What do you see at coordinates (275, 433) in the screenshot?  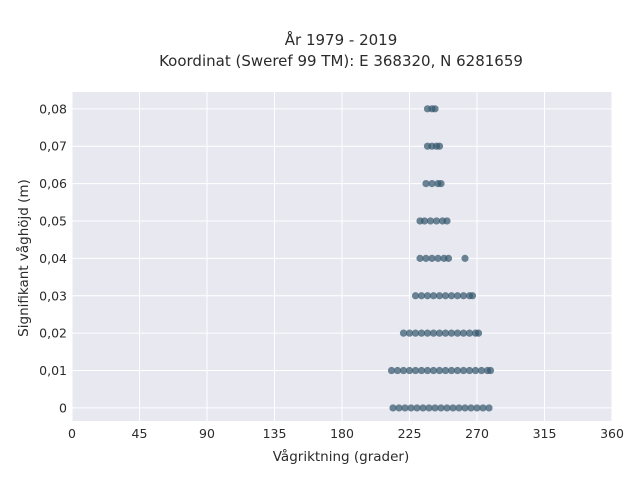 I see `x-tick-label: 135` at bounding box center [275, 433].